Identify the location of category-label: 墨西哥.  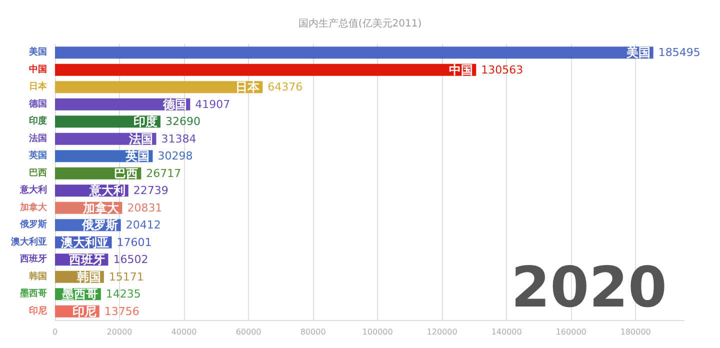
(80, 294).